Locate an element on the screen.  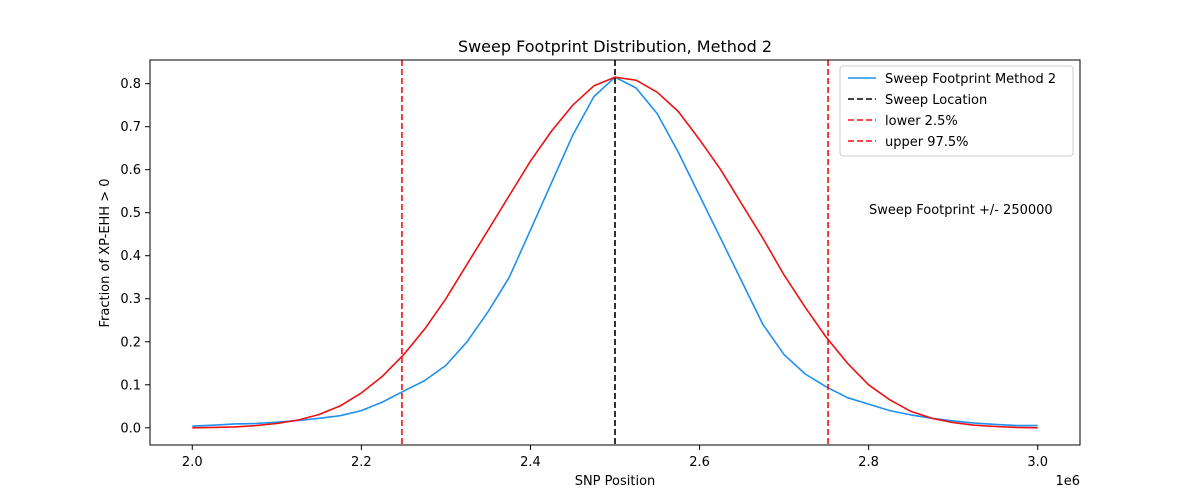
x-tick-label: 2.0 is located at coordinates (192, 462).